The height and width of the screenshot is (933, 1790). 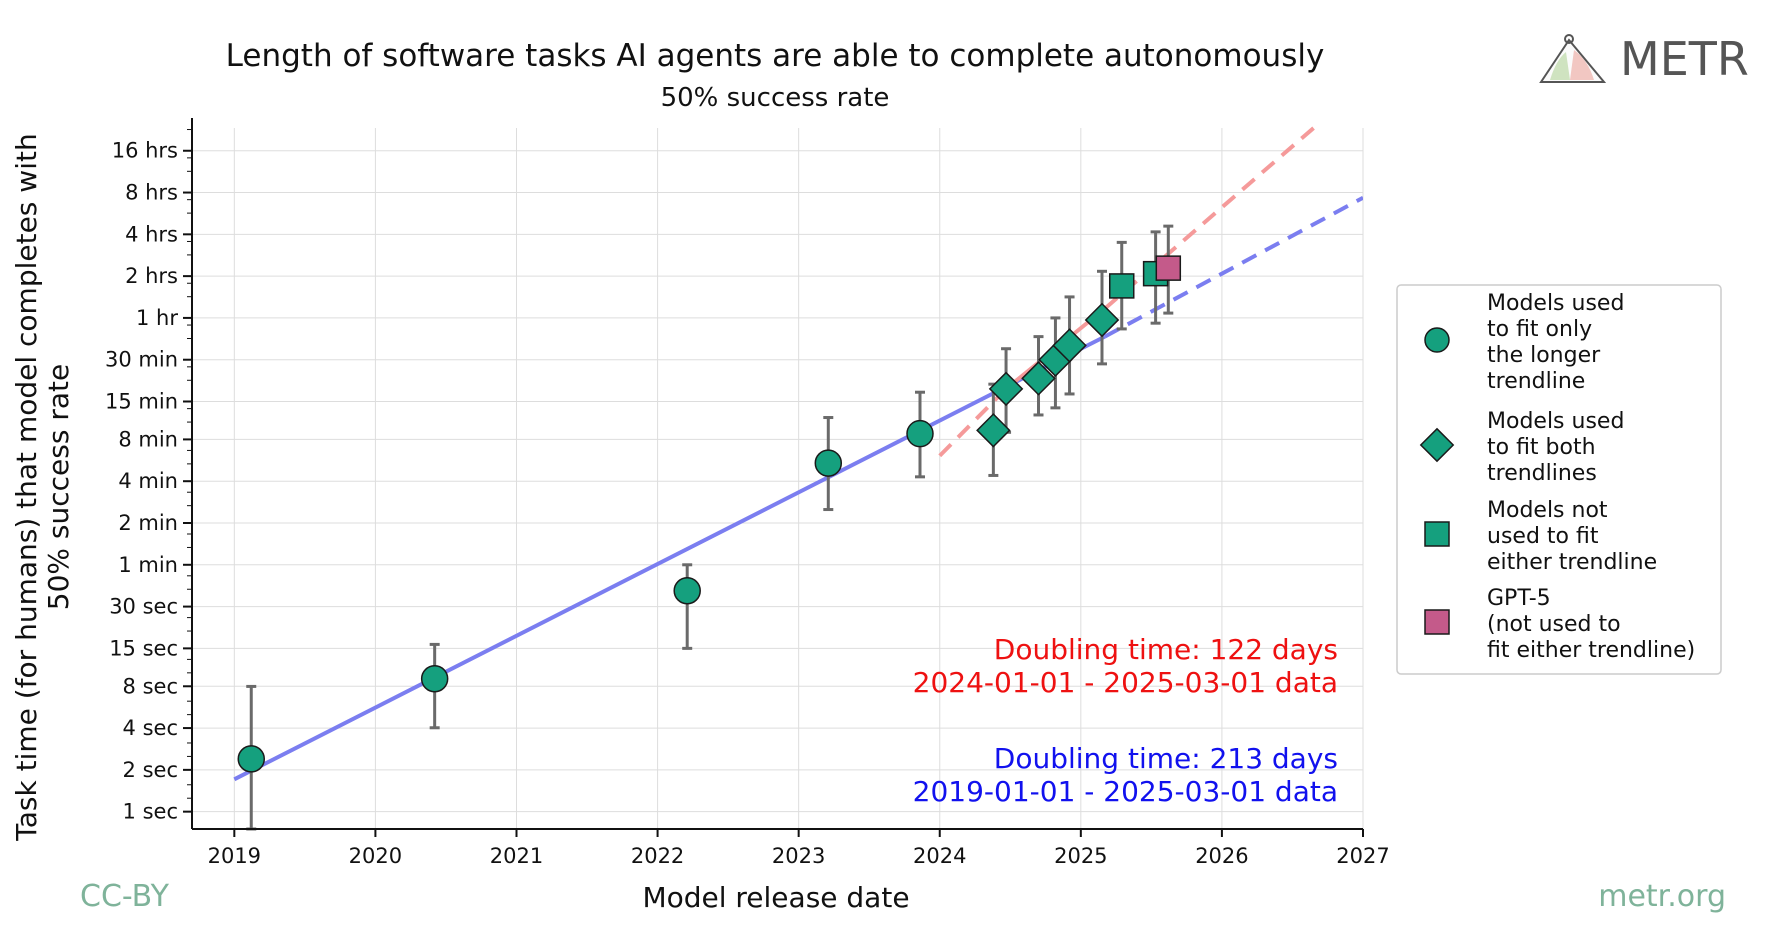 I want to click on logo-text: METR, so click(x=1684, y=59).